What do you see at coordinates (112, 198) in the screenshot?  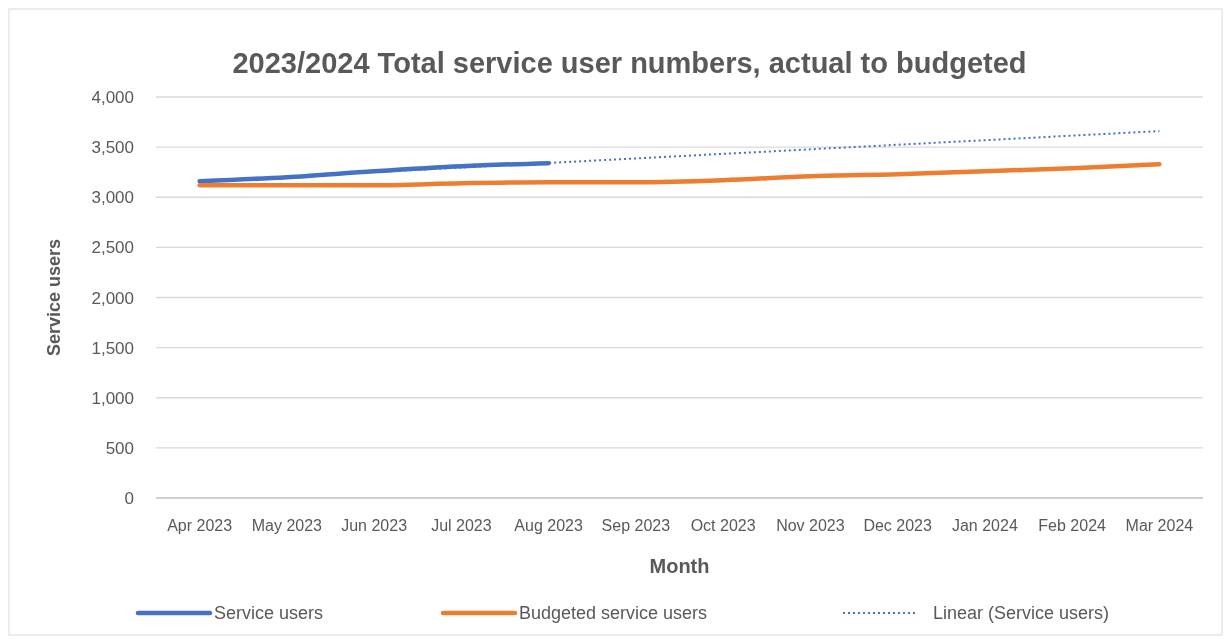 I see `y-tick-label: 3,000` at bounding box center [112, 198].